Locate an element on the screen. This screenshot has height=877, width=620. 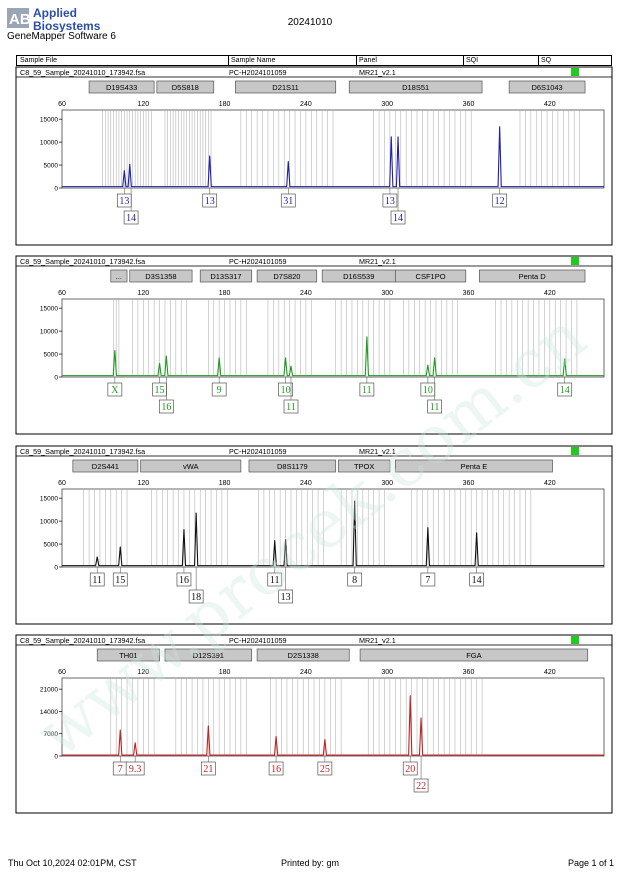
allele-call-label: 22 is located at coordinates (421, 786).